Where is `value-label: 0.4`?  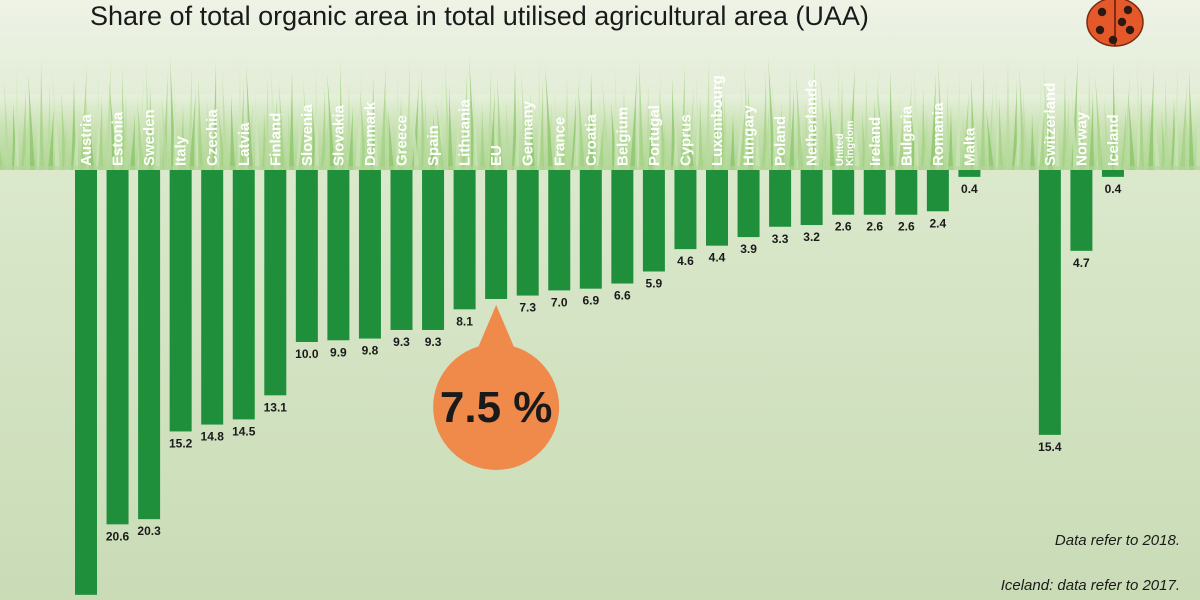 value-label: 0.4 is located at coordinates (969, 189).